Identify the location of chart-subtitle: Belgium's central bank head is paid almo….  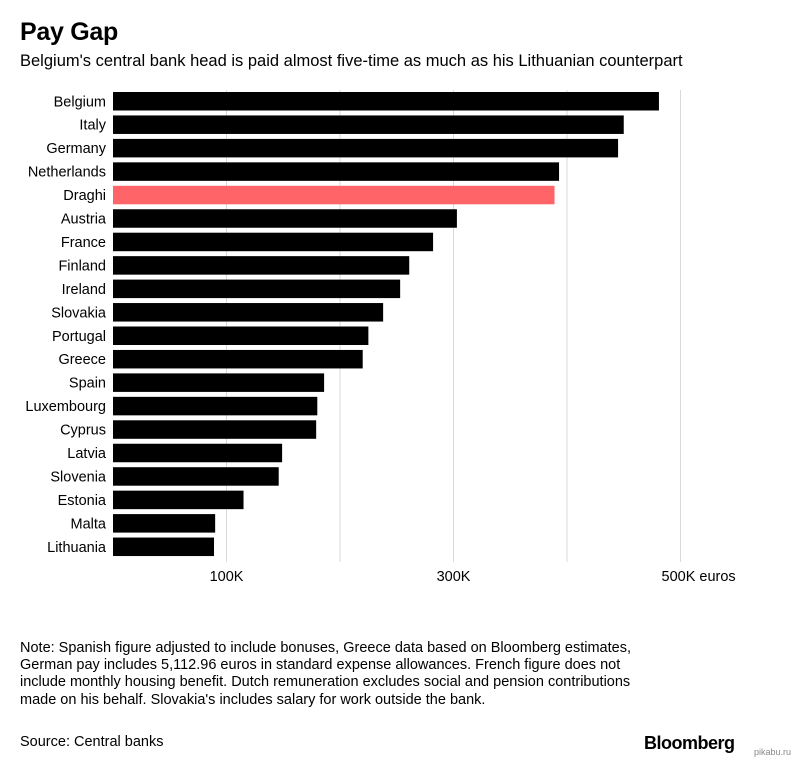
(351, 61).